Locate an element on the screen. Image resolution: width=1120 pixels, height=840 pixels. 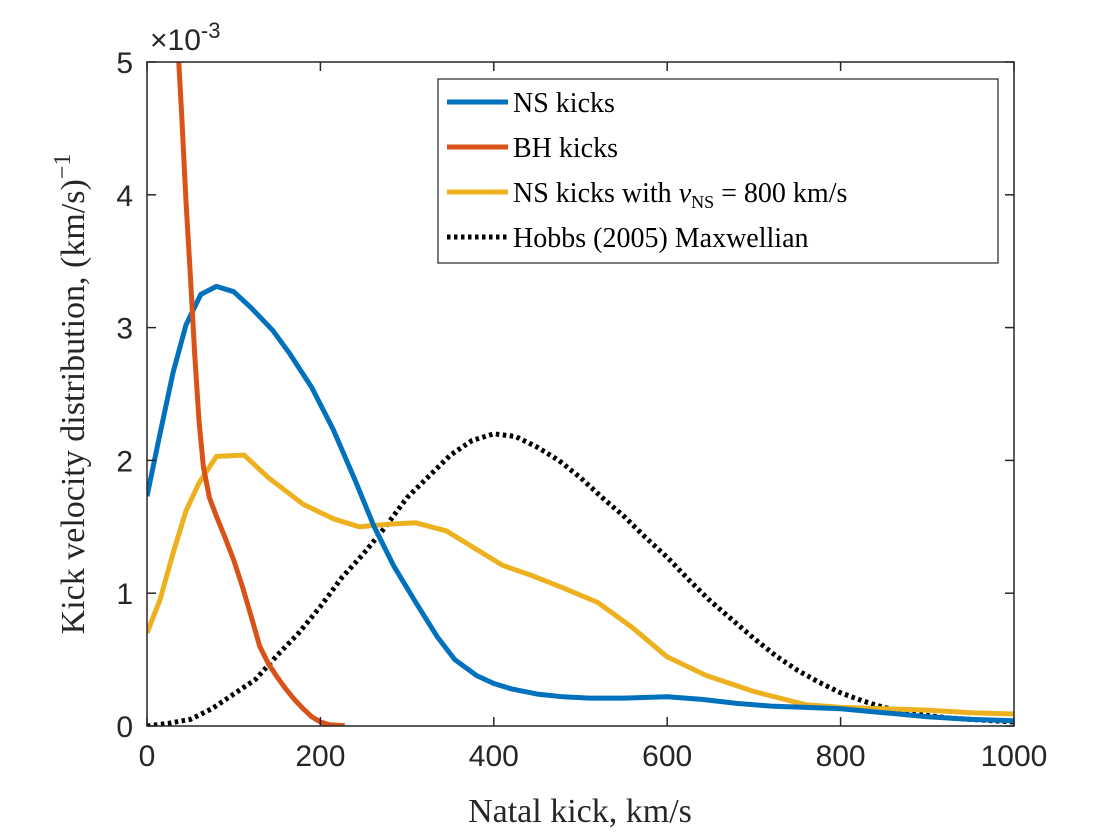
y-axis-label: Kick velocity distribution, (km/s)−1 is located at coordinates (71, 394).